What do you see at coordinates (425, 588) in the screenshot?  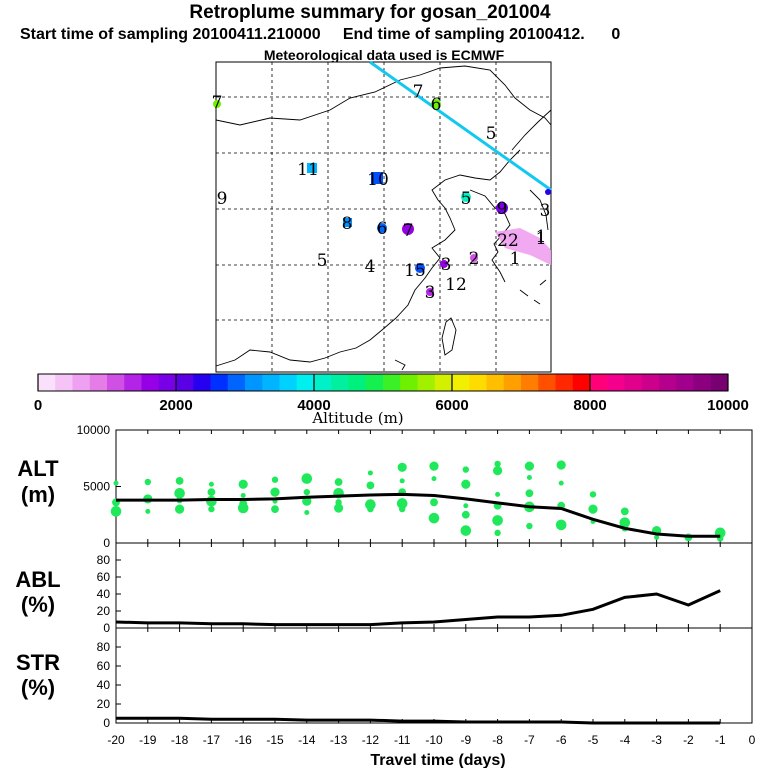 I see `abl-panel: 0 20 40 60 80` at bounding box center [425, 588].